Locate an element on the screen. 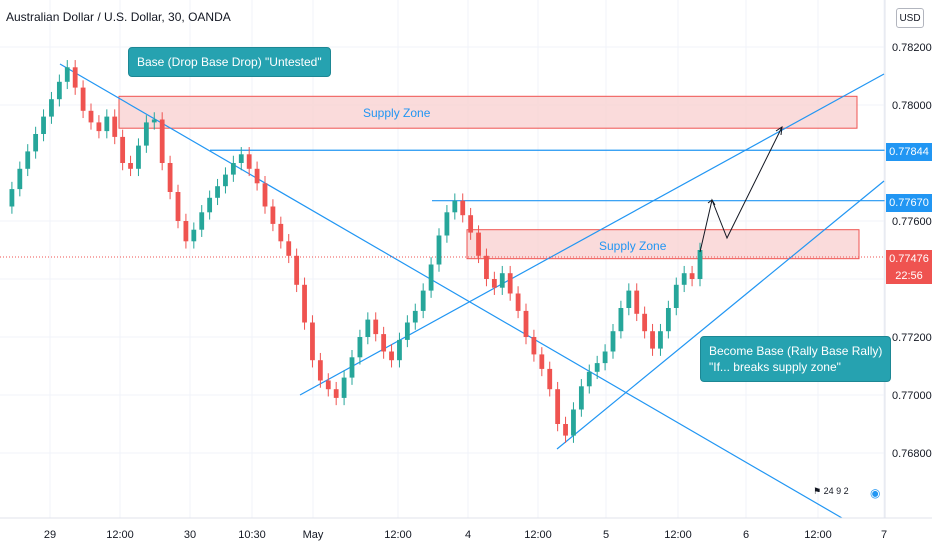 The height and width of the screenshot is (550, 932). time-tick-label: 4 is located at coordinates (468, 535).